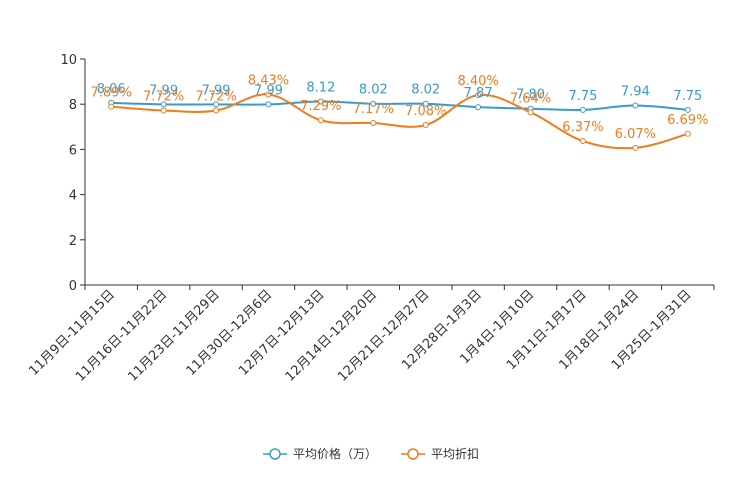  What do you see at coordinates (73, 150) in the screenshot?
I see `y-tick-label: 6` at bounding box center [73, 150].